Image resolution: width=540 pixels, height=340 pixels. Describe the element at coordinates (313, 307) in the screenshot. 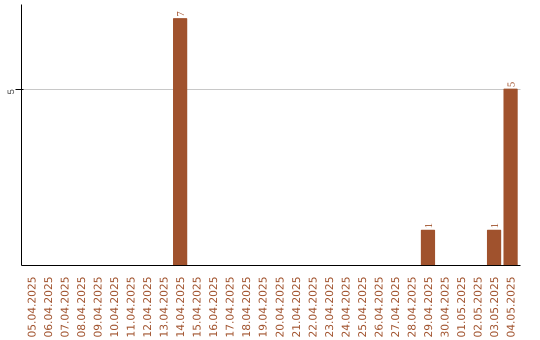

I see `x-tick-label: 22.04.2025` at that location.